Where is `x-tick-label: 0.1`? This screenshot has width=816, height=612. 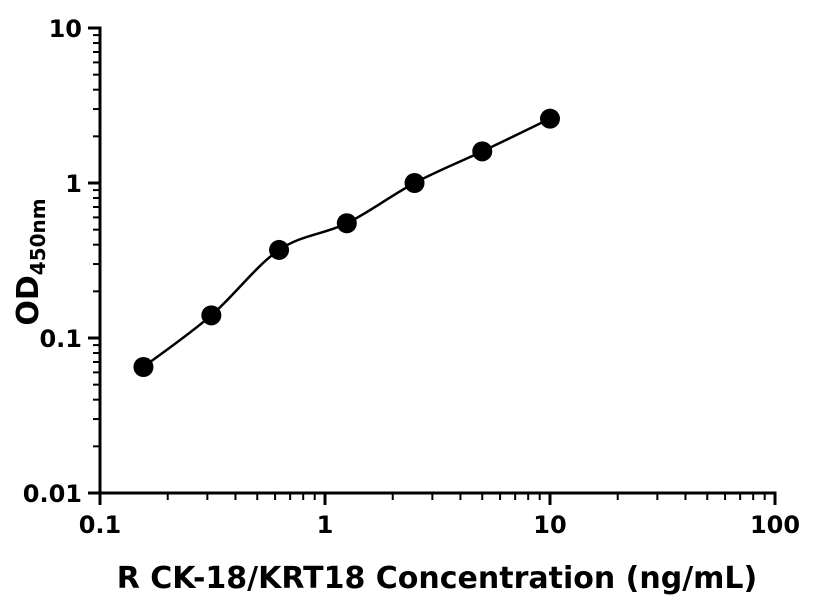
x-tick-label: 0.1 is located at coordinates (100, 525).